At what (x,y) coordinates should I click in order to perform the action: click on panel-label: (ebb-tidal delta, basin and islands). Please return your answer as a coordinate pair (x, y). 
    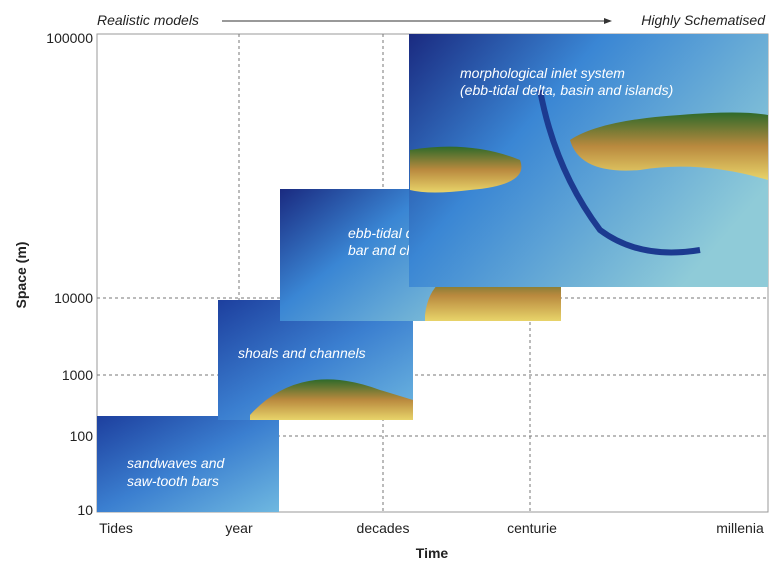
    Looking at the image, I should click on (566, 90).